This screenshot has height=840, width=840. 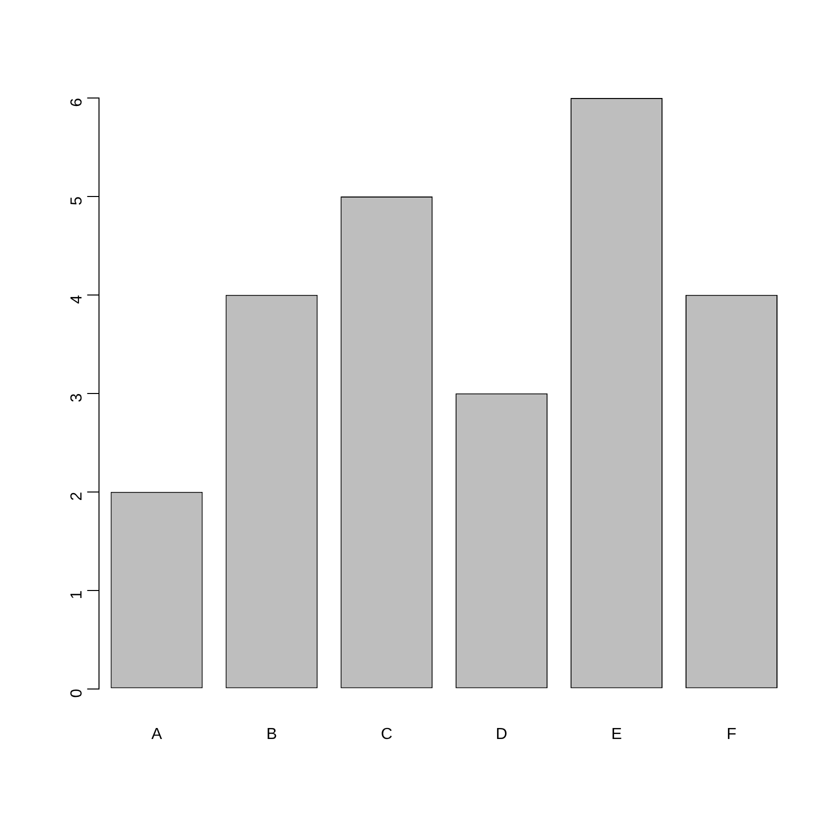 I want to click on x-tick-label: D, so click(x=502, y=734).